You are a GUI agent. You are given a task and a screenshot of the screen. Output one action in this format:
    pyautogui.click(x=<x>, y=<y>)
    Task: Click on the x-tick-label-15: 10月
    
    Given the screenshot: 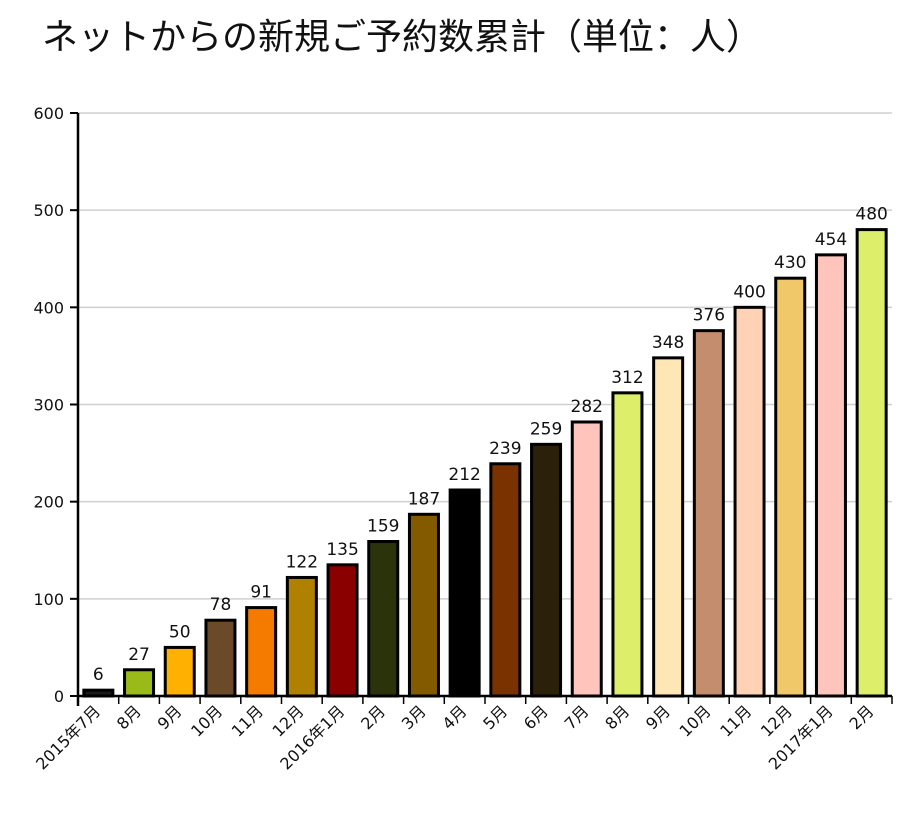 What is the action you would take?
    pyautogui.click(x=695, y=720)
    